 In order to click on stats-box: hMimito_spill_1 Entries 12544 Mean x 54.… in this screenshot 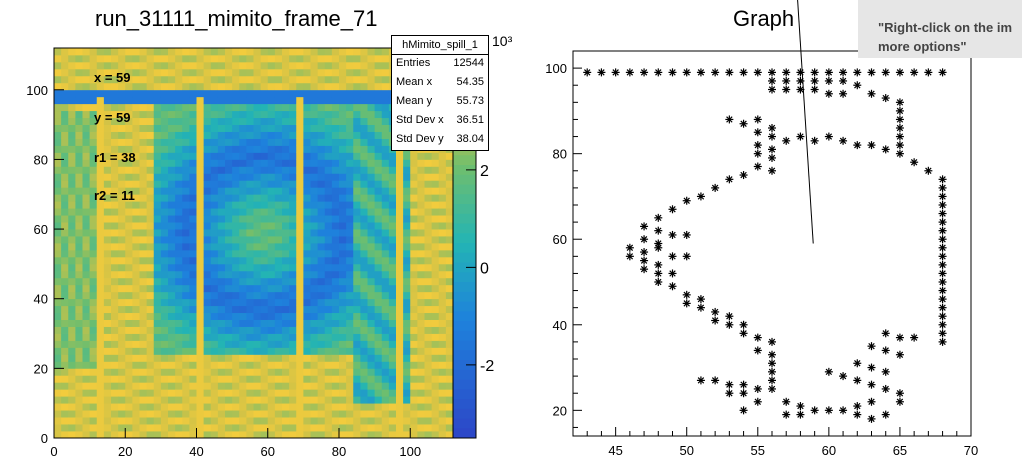, I will do `click(440, 93)`.